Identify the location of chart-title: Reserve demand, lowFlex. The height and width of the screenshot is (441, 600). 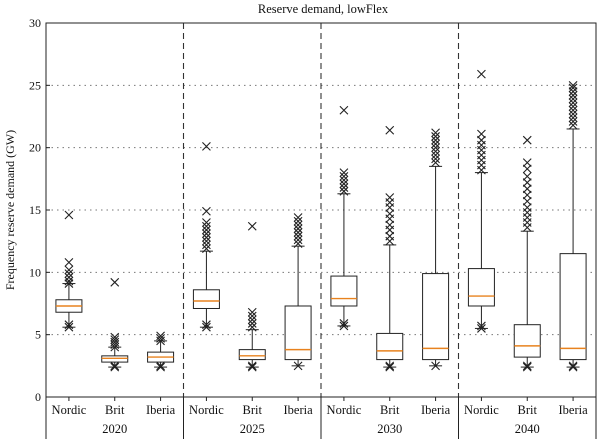
(323, 9).